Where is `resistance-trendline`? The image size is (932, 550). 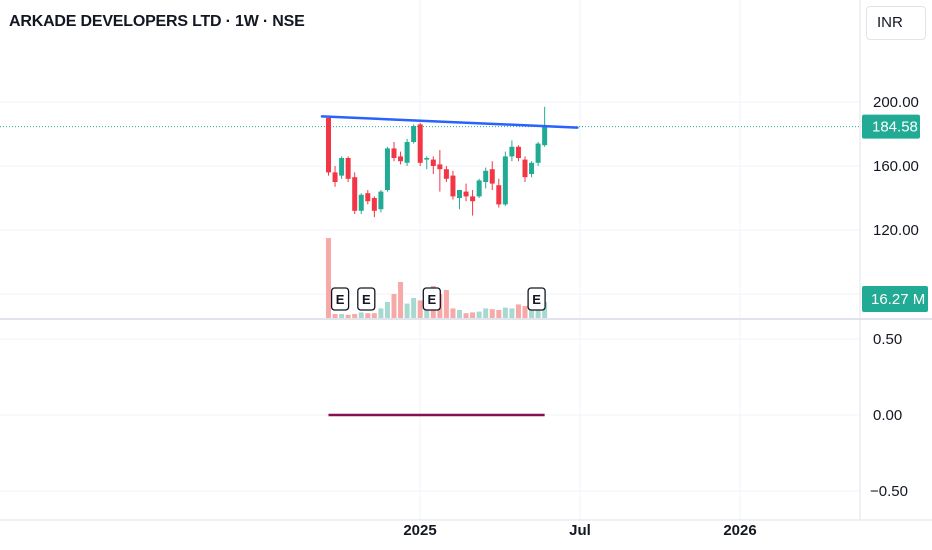 resistance-trendline is located at coordinates (449, 122).